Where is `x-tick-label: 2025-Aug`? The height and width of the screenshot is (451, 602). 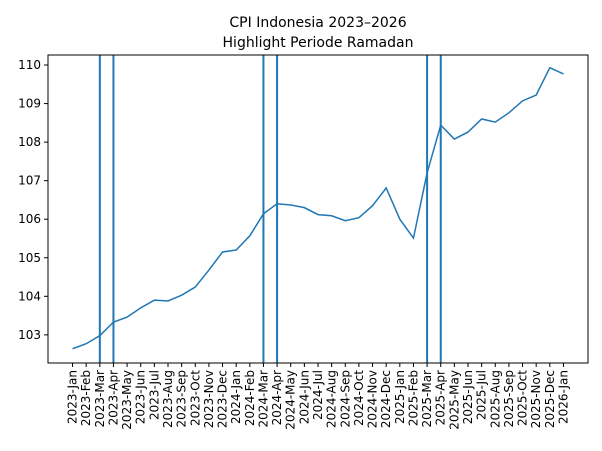
x-tick-label: 2025-Aug is located at coordinates (495, 399).